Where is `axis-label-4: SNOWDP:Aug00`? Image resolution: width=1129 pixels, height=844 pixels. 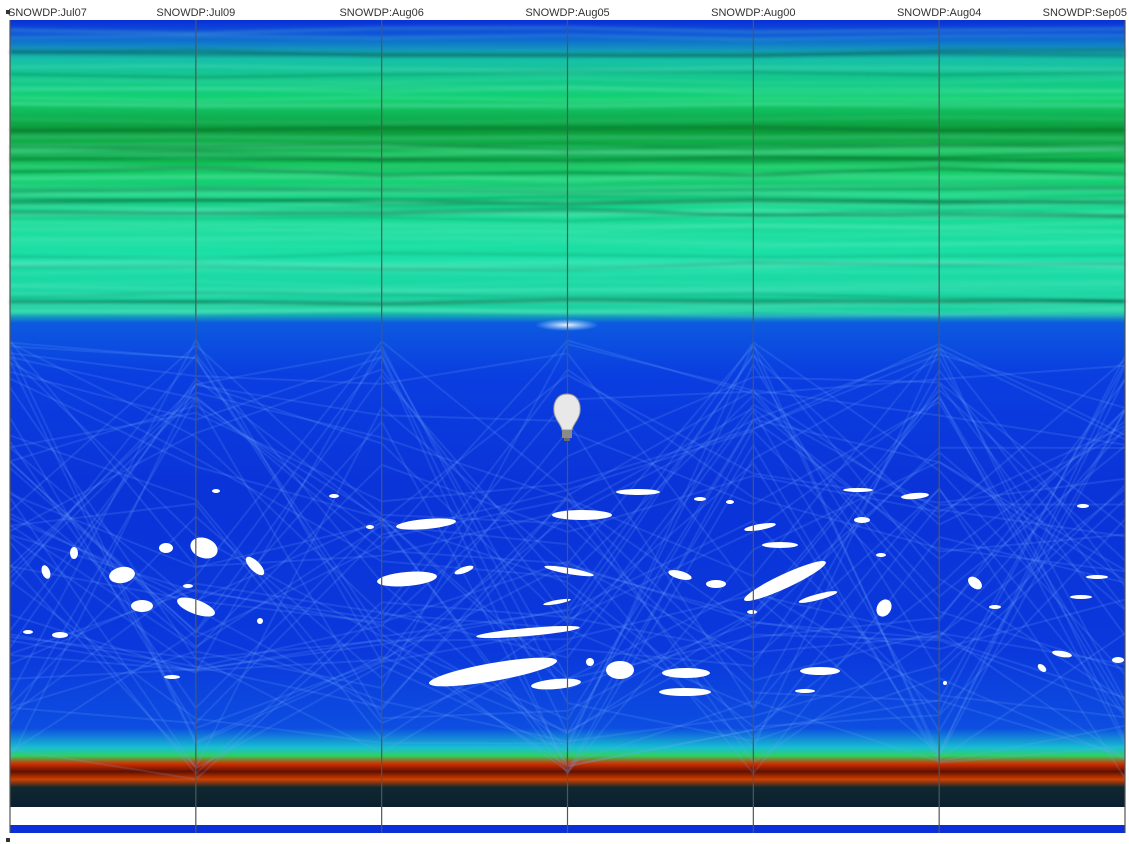
axis-label-4: SNOWDP:Aug00 is located at coordinates (753, 13).